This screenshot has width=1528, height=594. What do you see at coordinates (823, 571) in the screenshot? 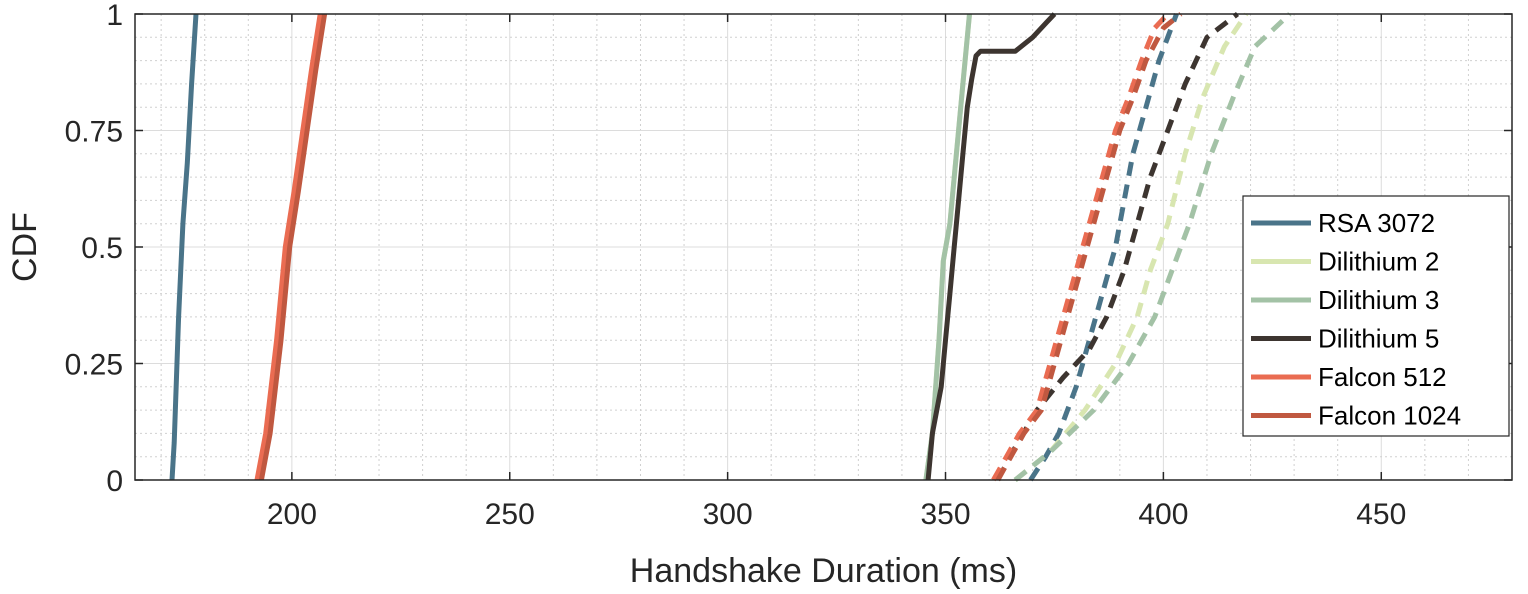
I see `x-axis-label: Handshake Duration (ms)` at bounding box center [823, 571].